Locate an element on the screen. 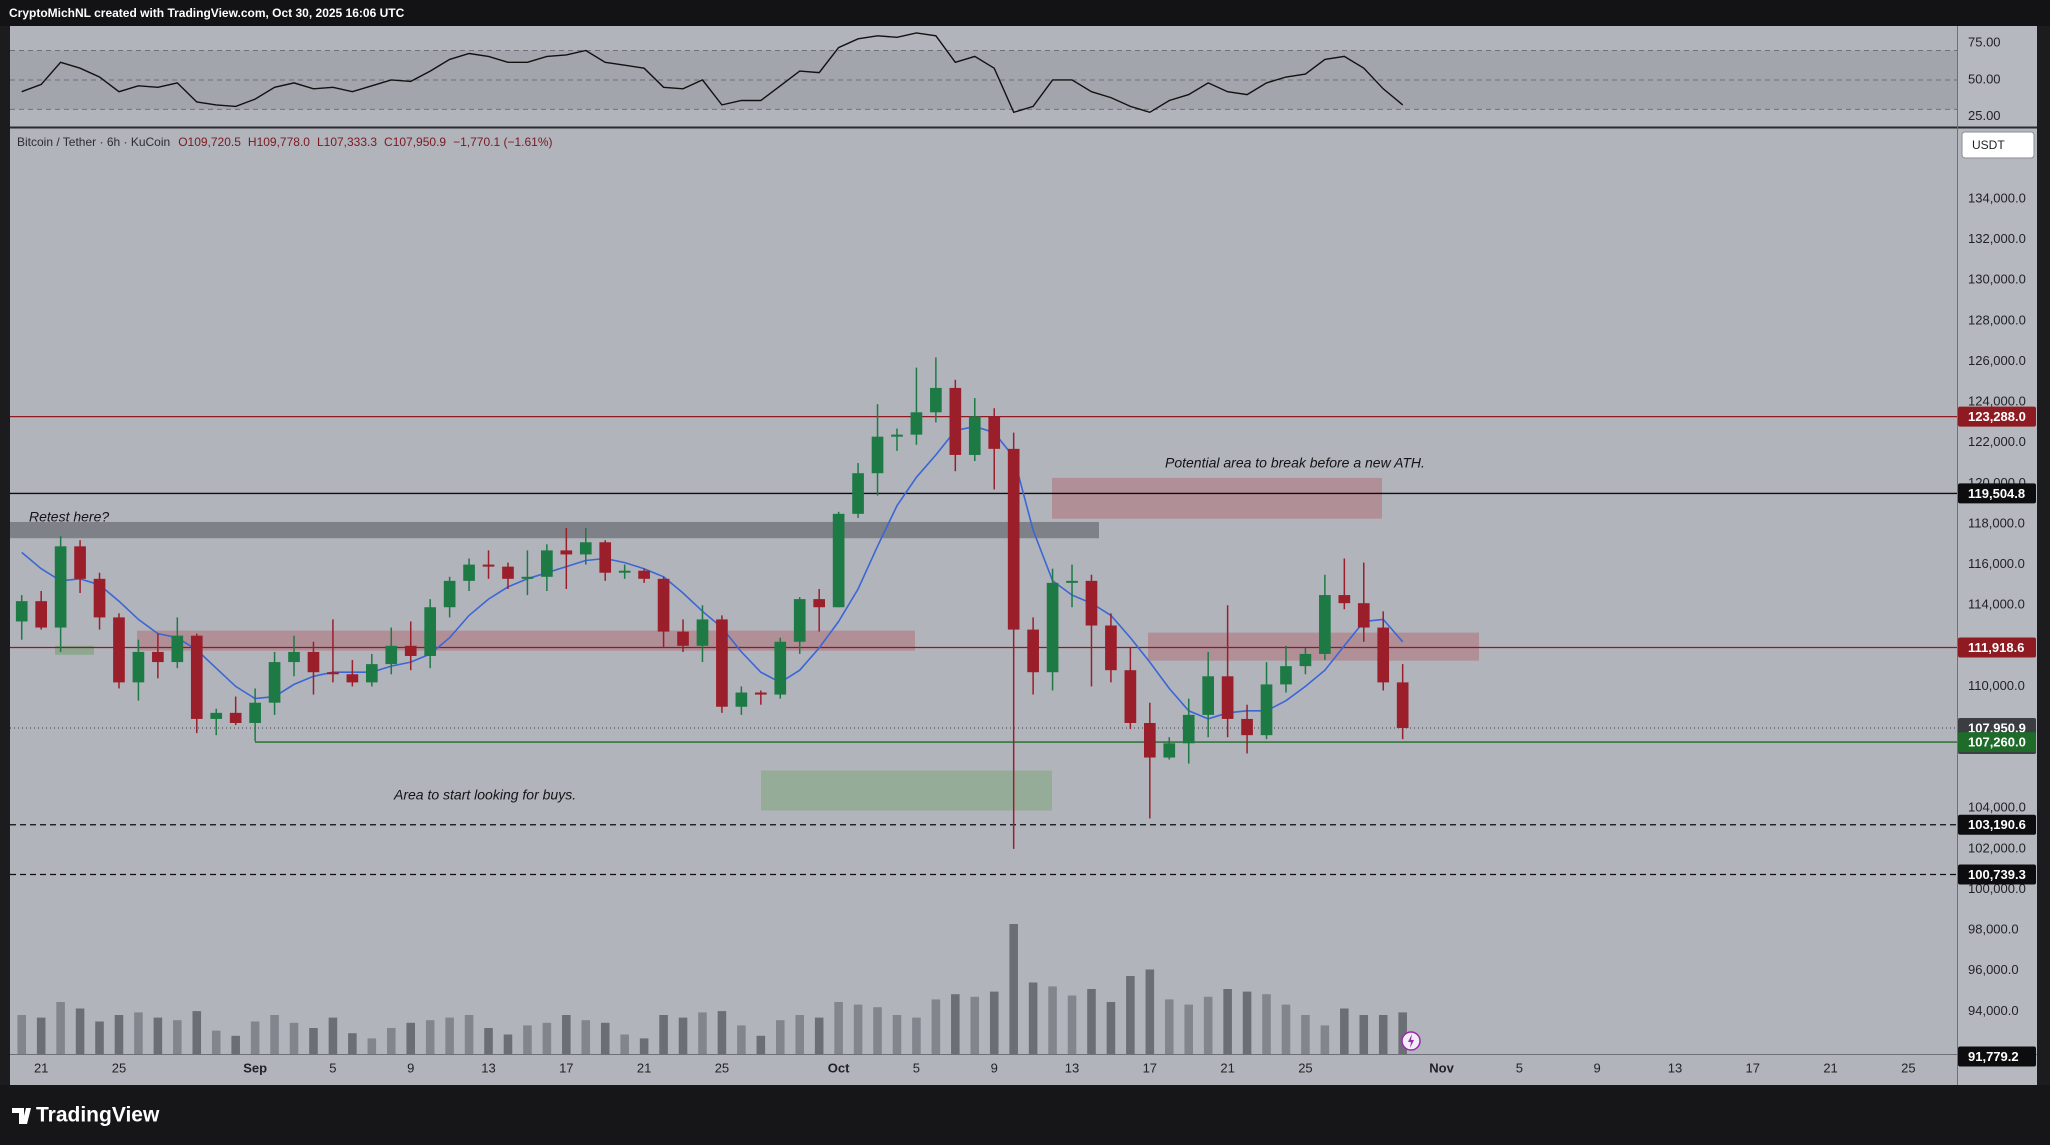  legend-value: H109,778.0 is located at coordinates (279, 142).